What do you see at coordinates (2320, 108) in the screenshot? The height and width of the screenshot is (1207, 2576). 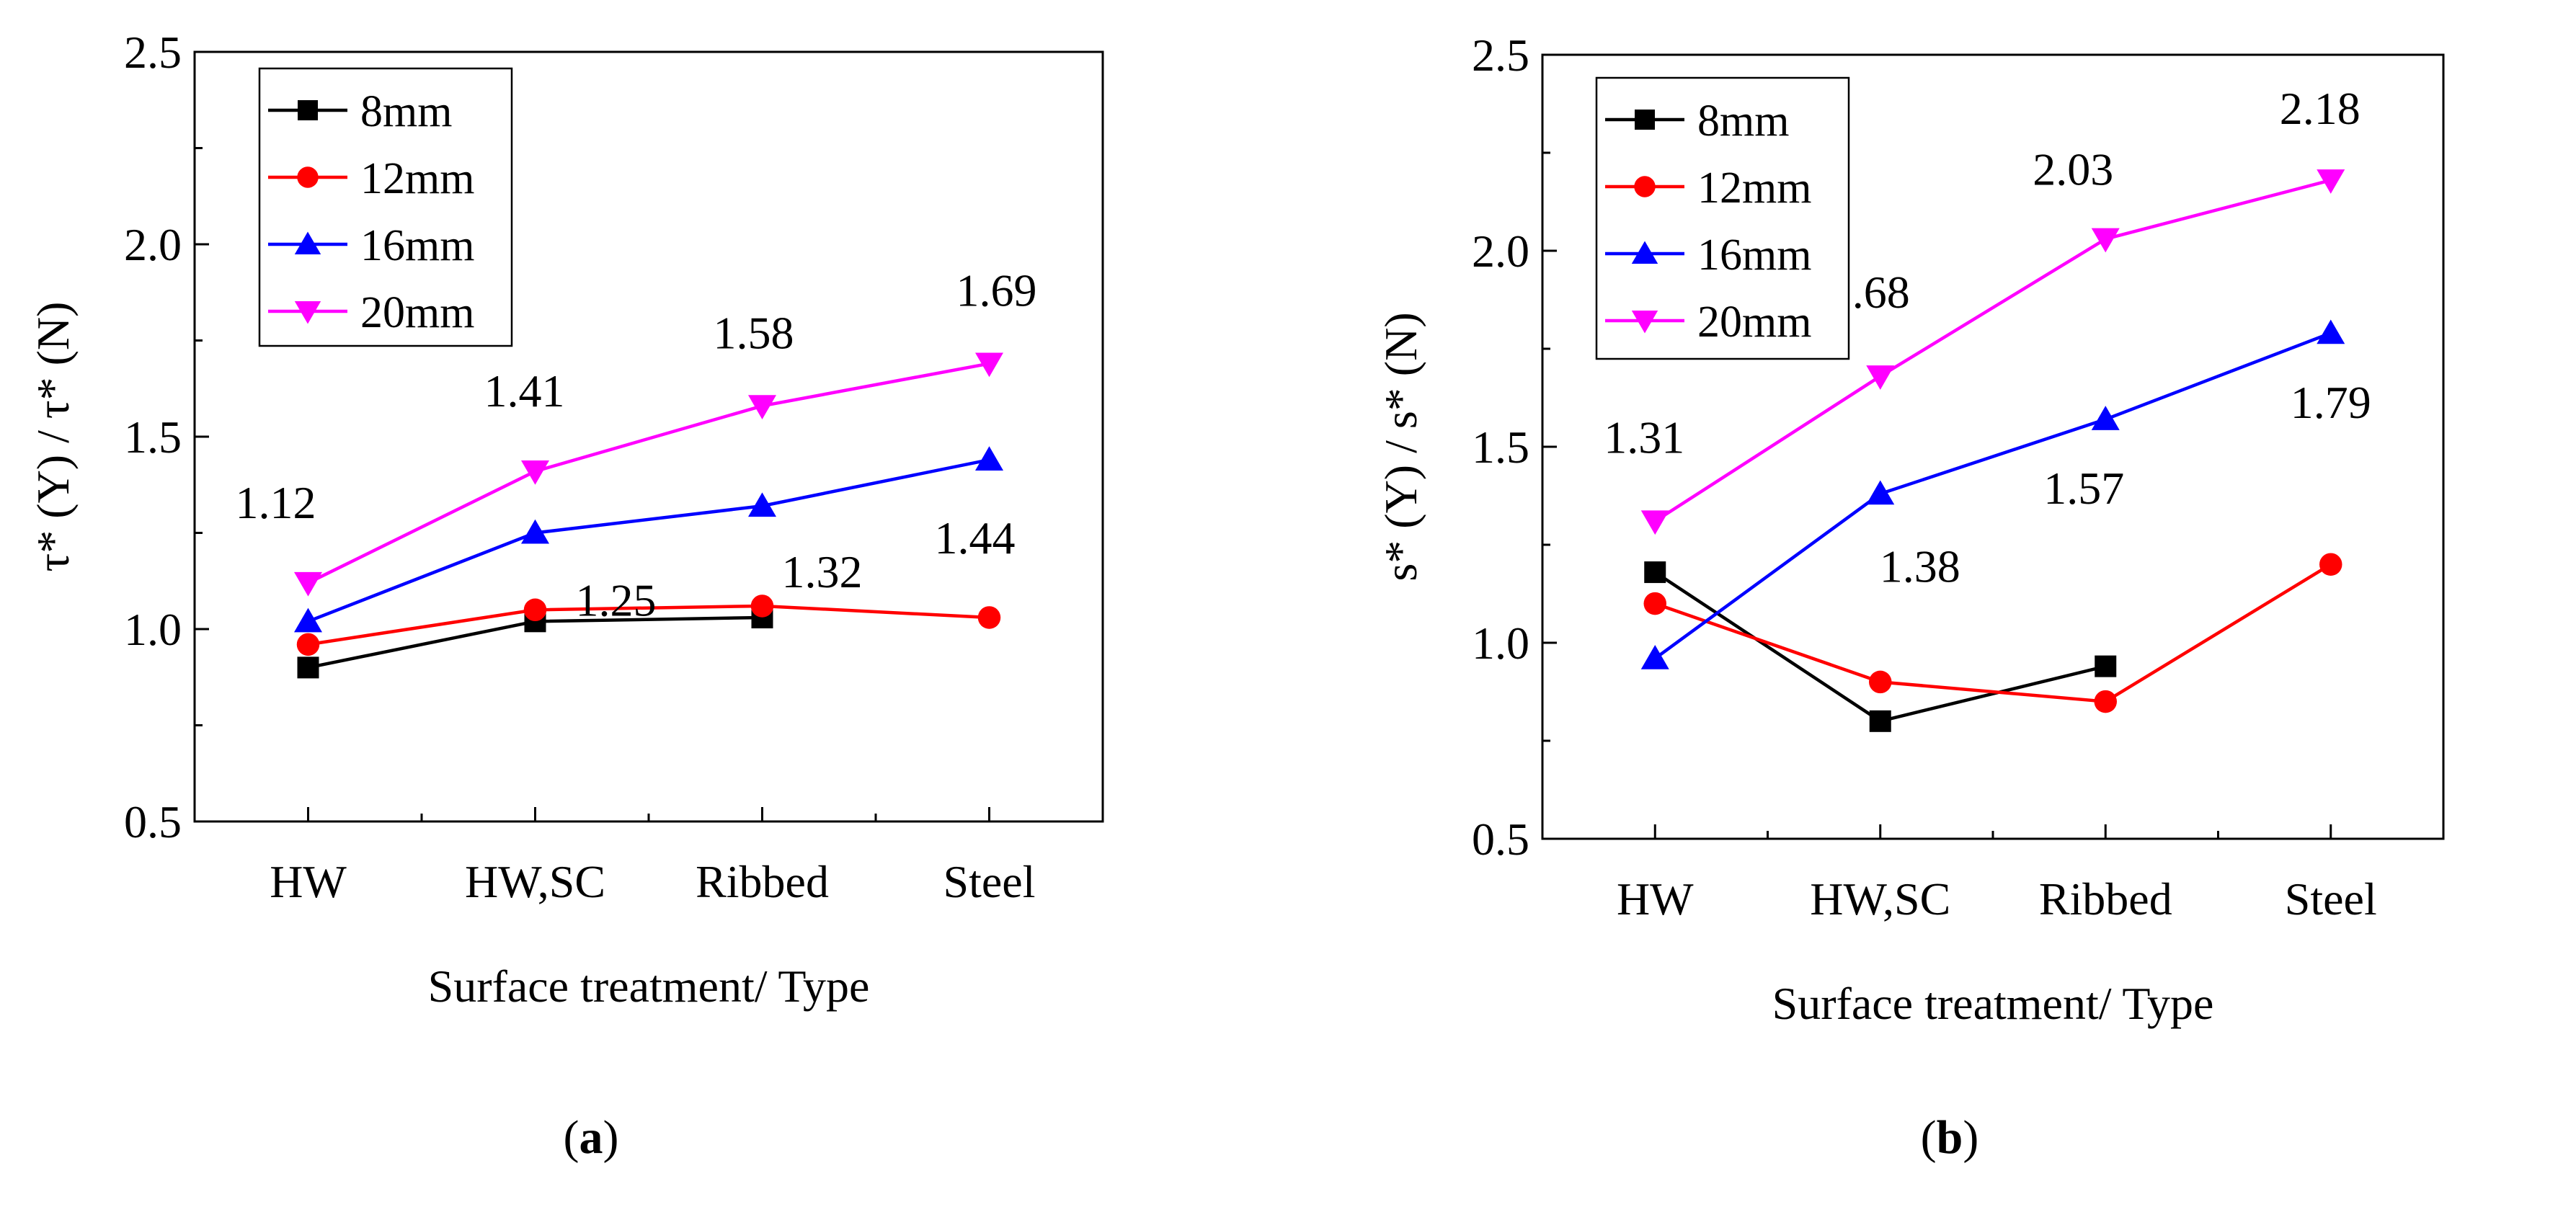 I see `data-label: 2.18` at bounding box center [2320, 108].